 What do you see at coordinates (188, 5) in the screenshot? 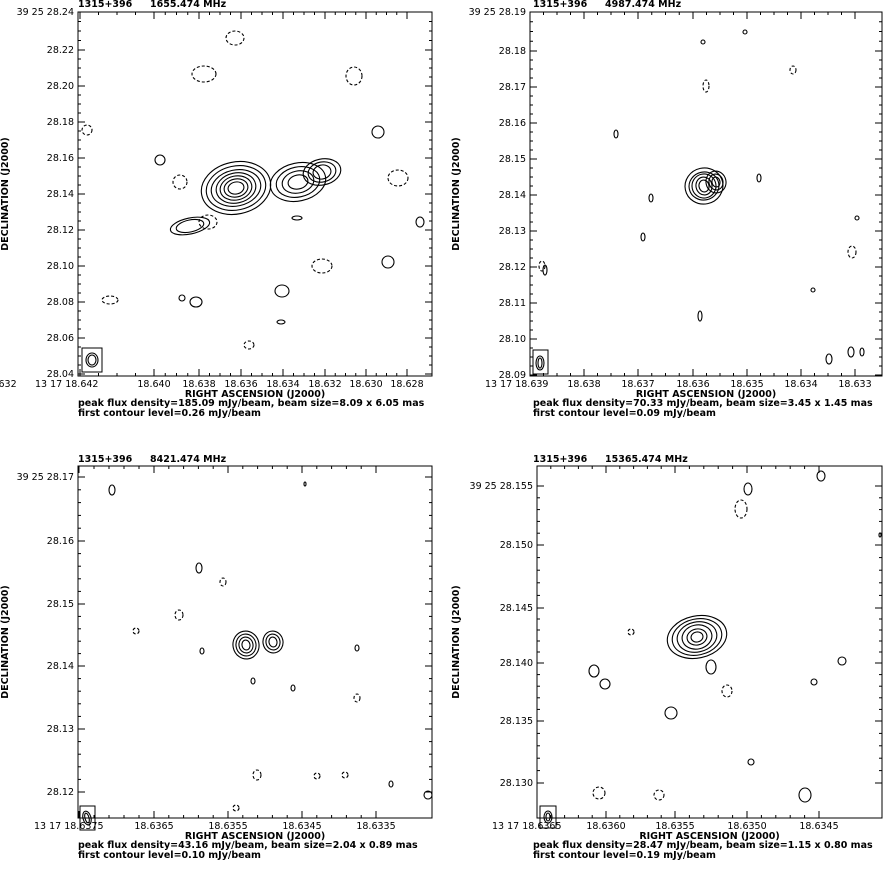
I see `frequency-label: 1655.474 MHz` at bounding box center [188, 5].